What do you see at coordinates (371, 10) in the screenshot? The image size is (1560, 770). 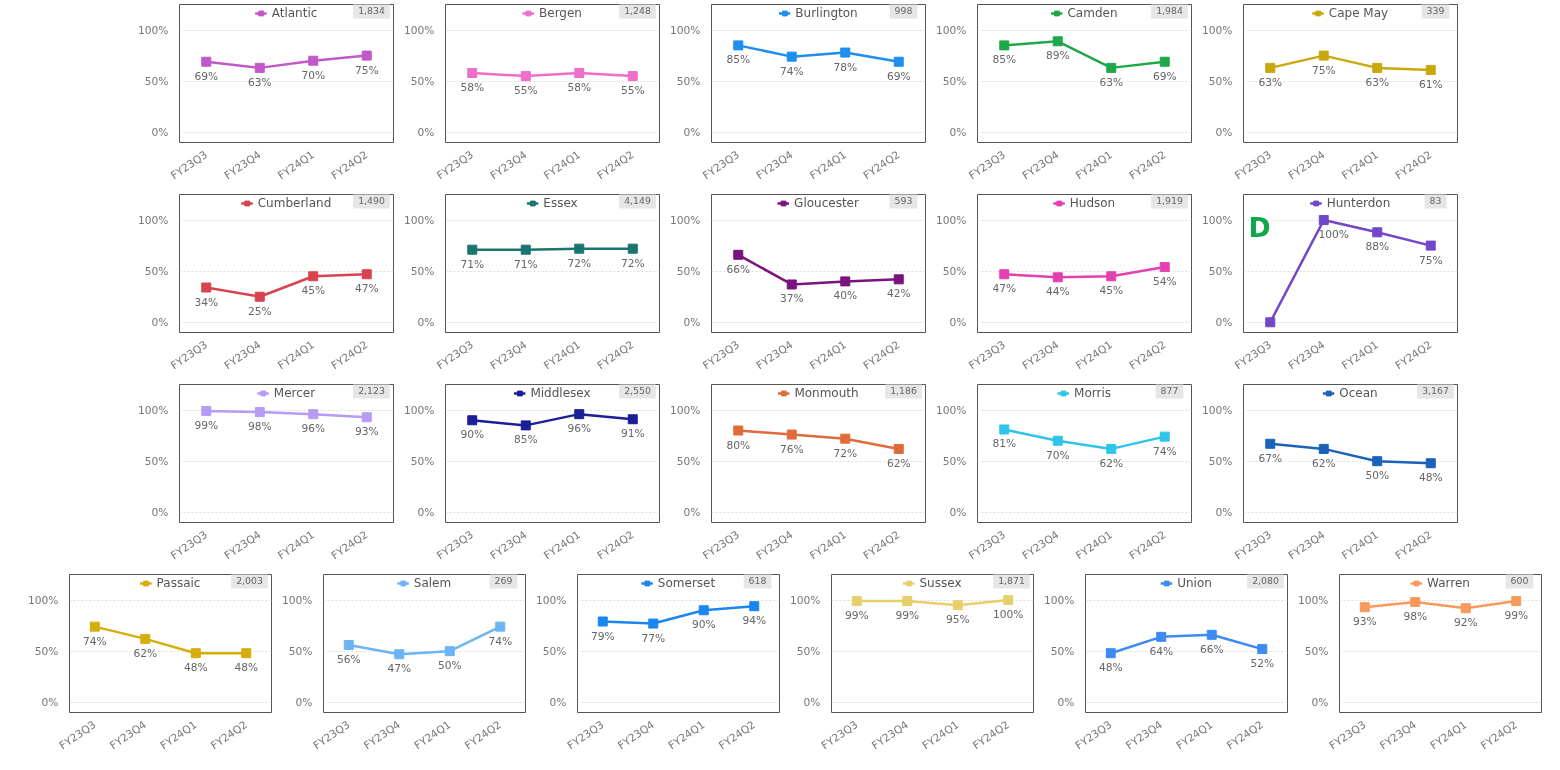 I see `annotation: 1,834` at bounding box center [371, 10].